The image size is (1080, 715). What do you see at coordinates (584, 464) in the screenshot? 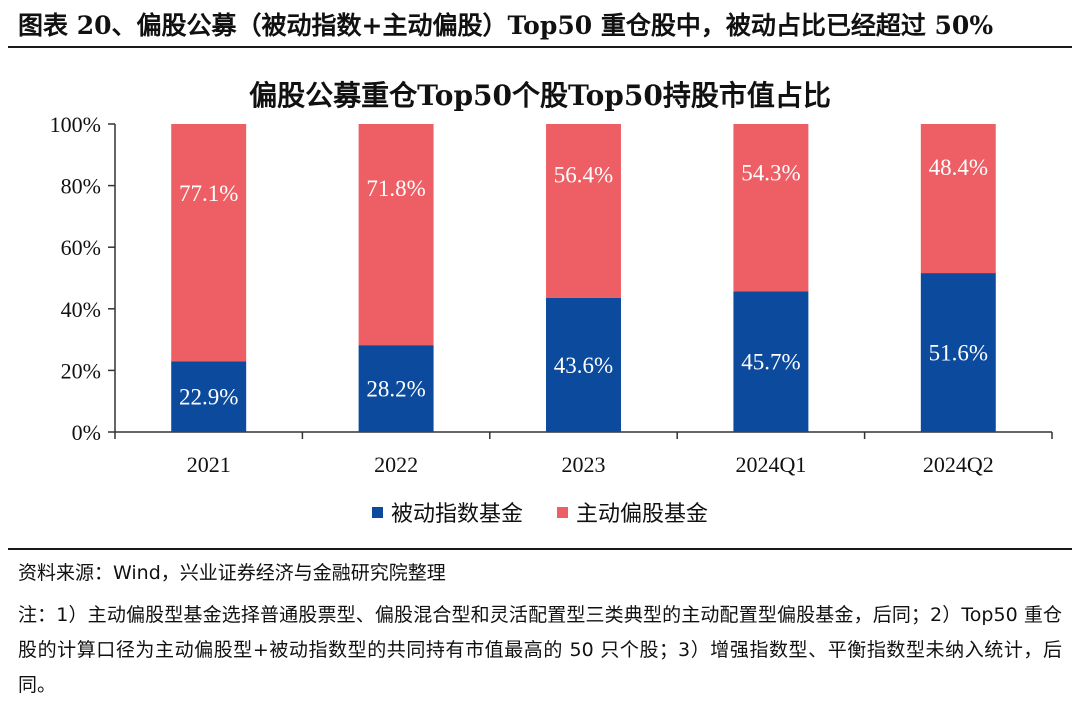
I see `x-tick-label: 2023` at bounding box center [584, 464].